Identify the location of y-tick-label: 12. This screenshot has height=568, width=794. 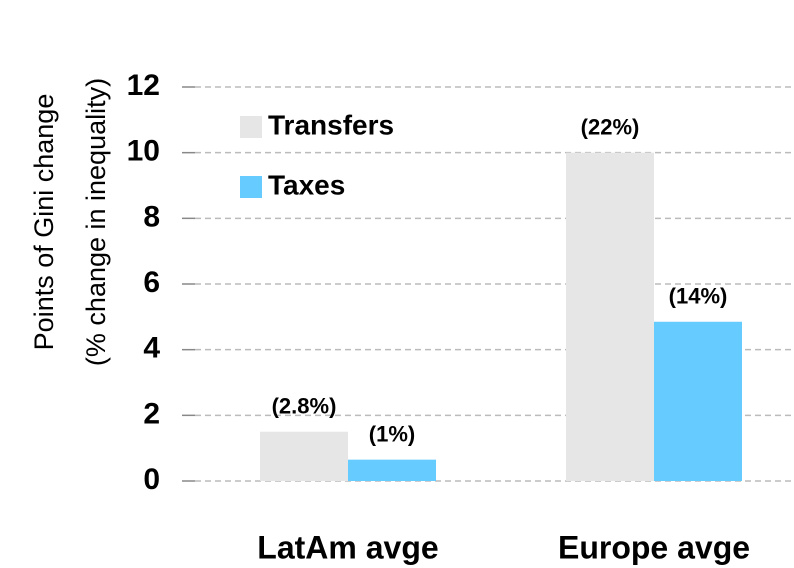
(143, 85).